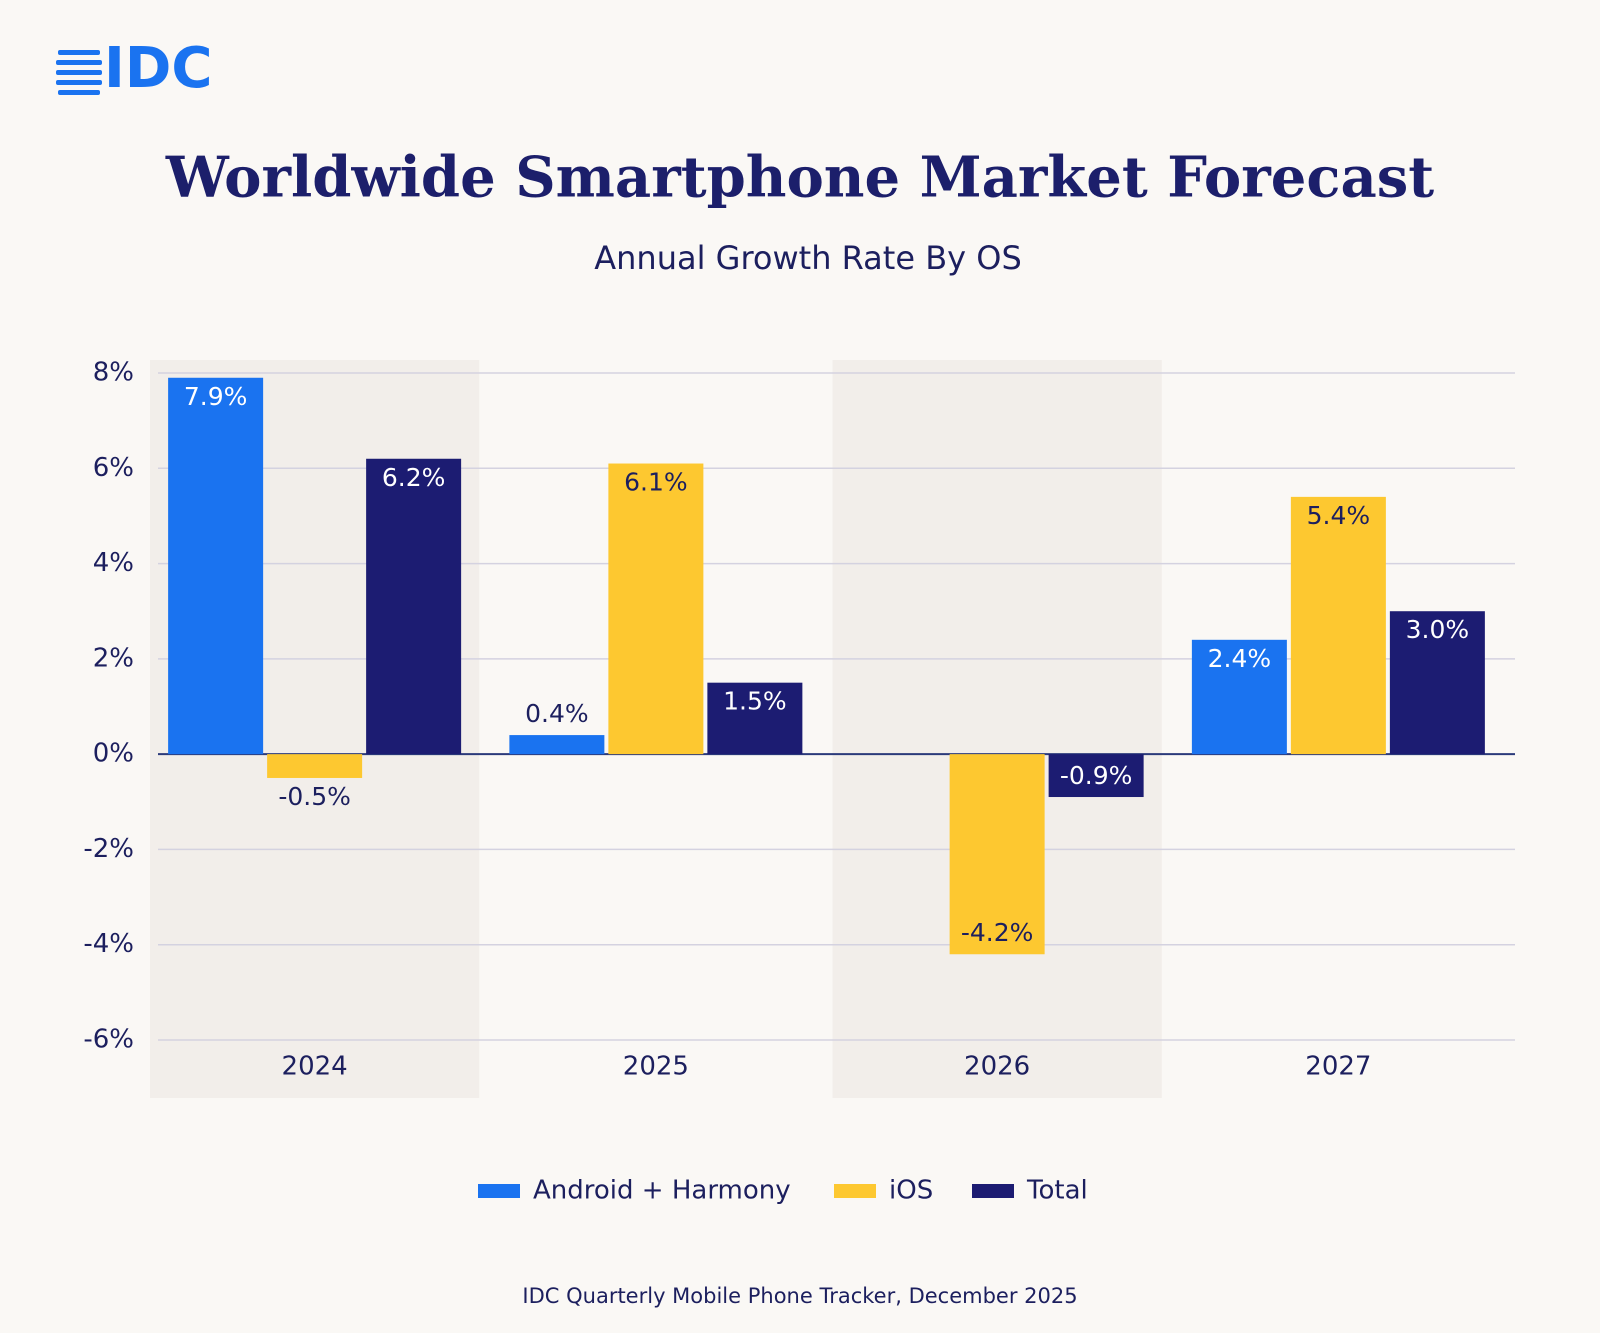 This screenshot has height=1333, width=1600. What do you see at coordinates (113, 658) in the screenshot?
I see `y-tick-label: 2%` at bounding box center [113, 658].